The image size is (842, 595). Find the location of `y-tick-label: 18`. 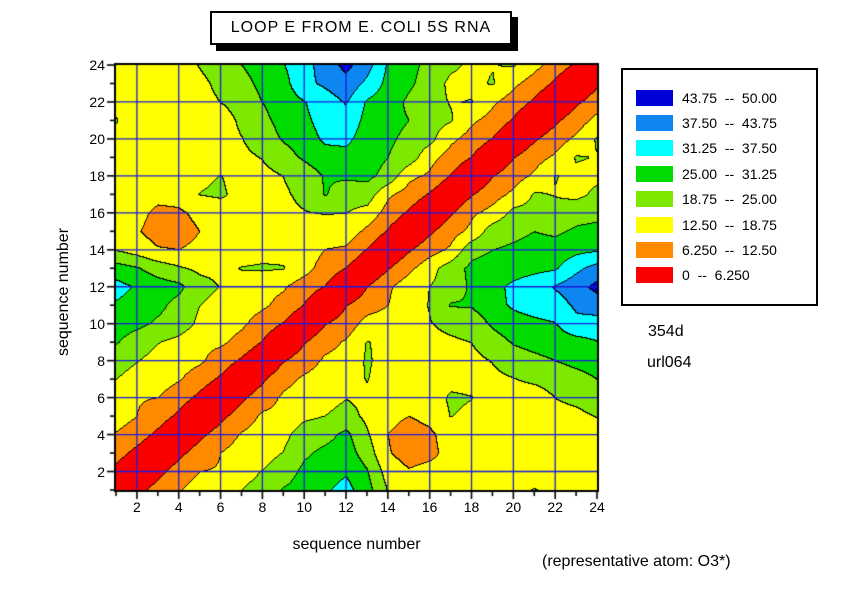

y-tick-label: 18 is located at coordinates (97, 175).